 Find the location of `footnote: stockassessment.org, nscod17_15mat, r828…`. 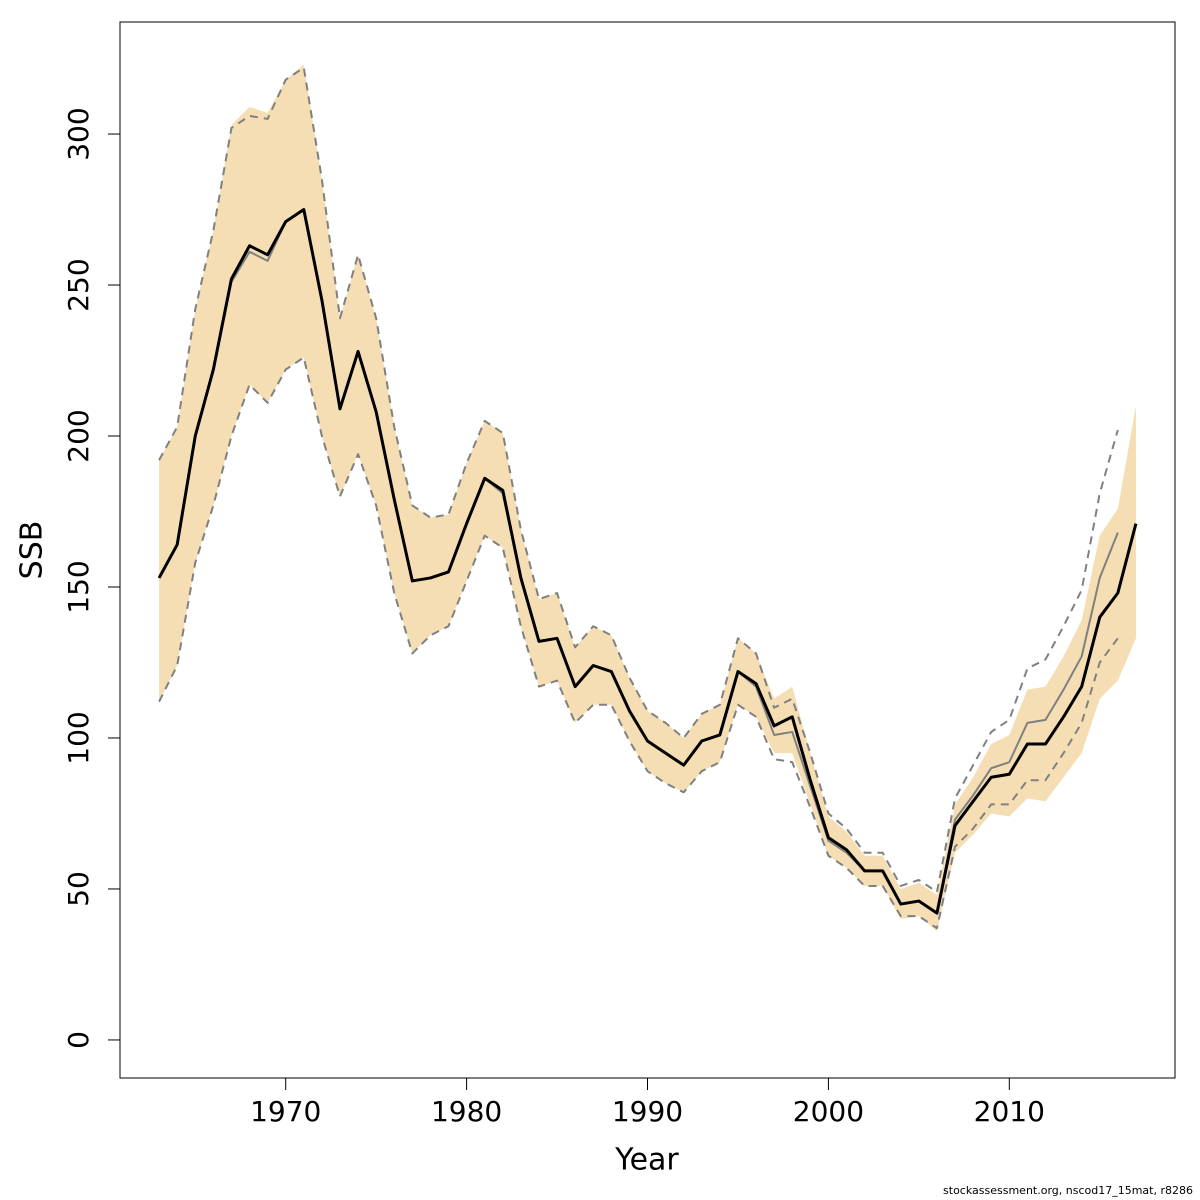

footnote: stockassessment.org, nscod17_15mat, r828… is located at coordinates (1068, 1190).